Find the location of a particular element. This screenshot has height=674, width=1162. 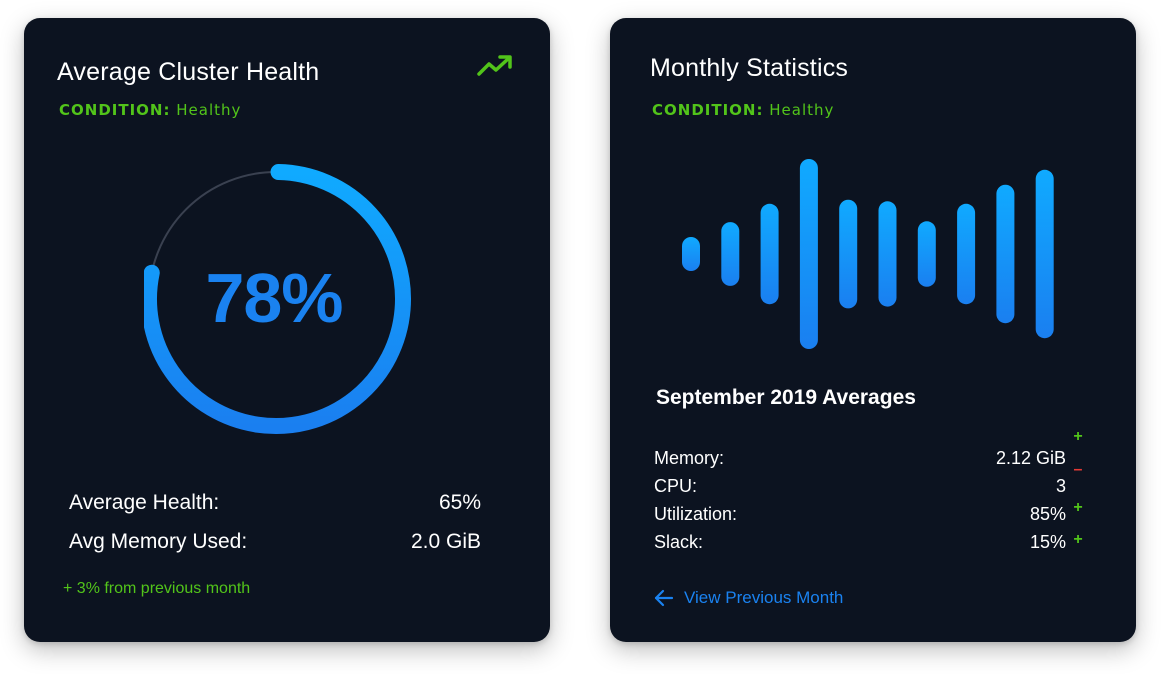

stat-label: Memory: is located at coordinates (689, 458).